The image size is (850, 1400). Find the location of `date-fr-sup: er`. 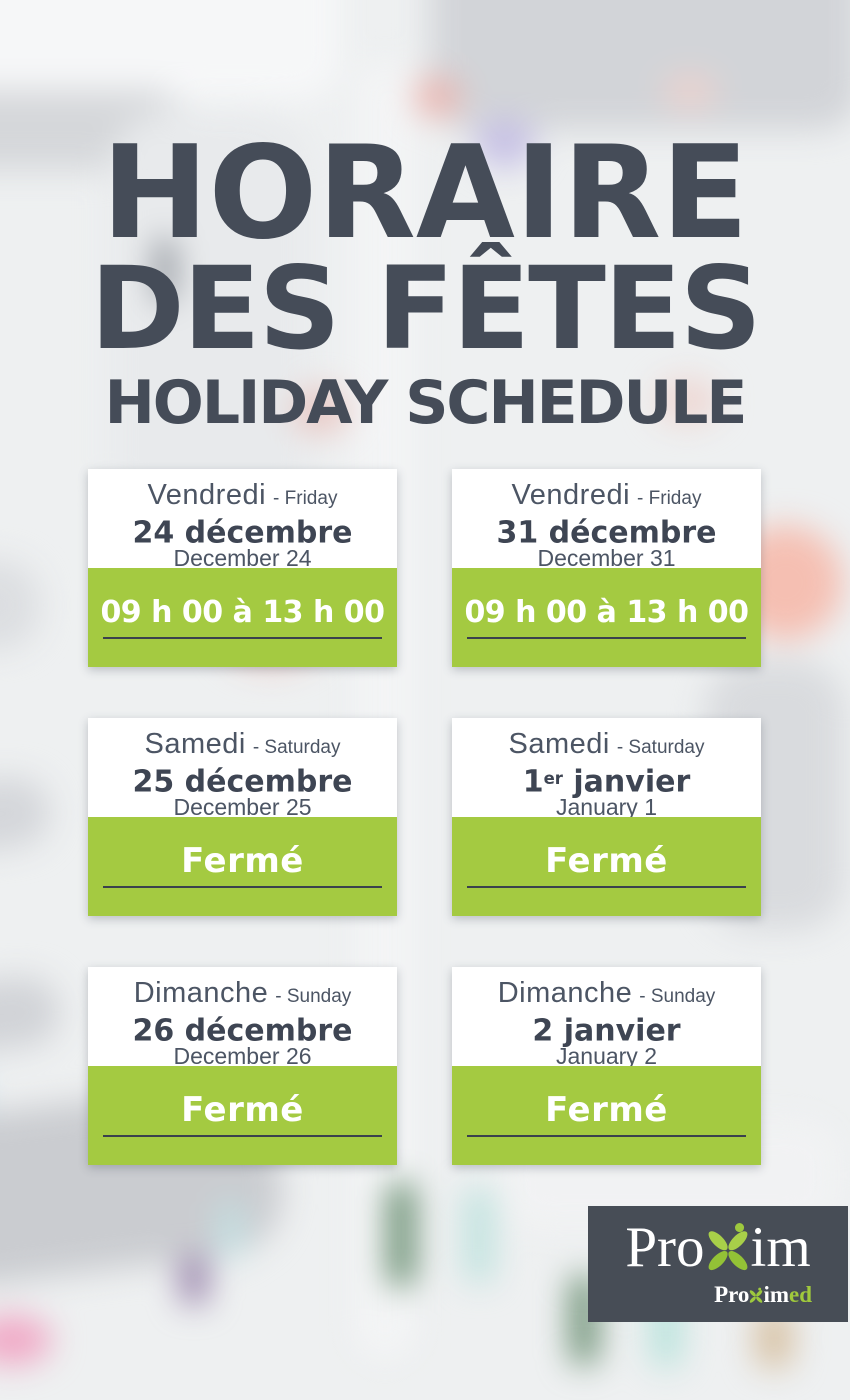

date-fr-sup: er is located at coordinates (553, 778).